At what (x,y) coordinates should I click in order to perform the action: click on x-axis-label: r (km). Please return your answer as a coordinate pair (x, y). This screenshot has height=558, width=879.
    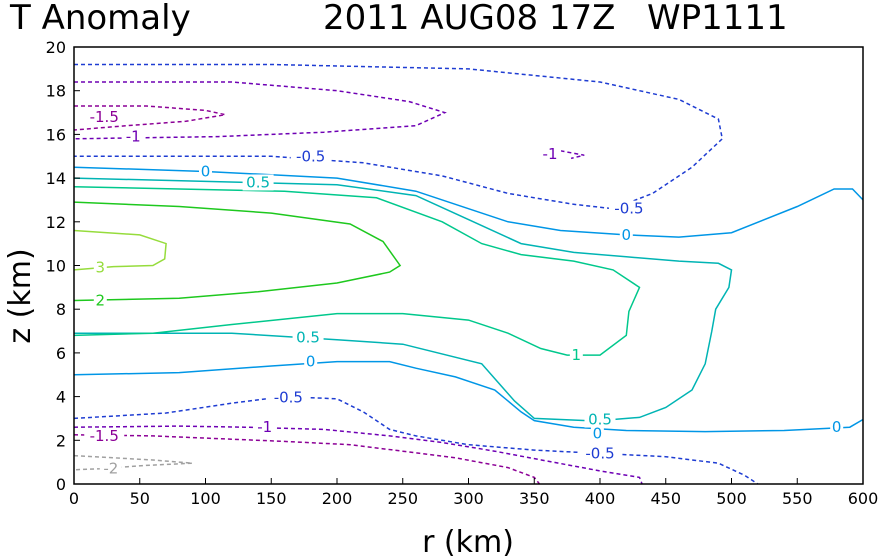
    Looking at the image, I should click on (468, 541).